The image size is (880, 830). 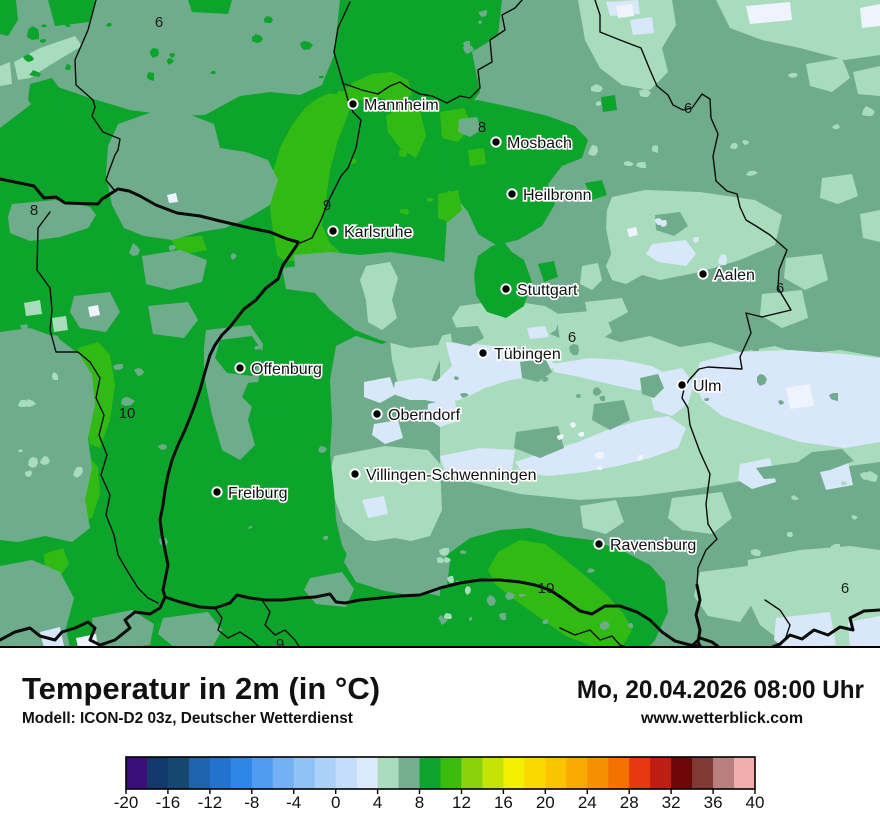 I want to click on svg-text: Heilbronn, so click(x=557, y=195).